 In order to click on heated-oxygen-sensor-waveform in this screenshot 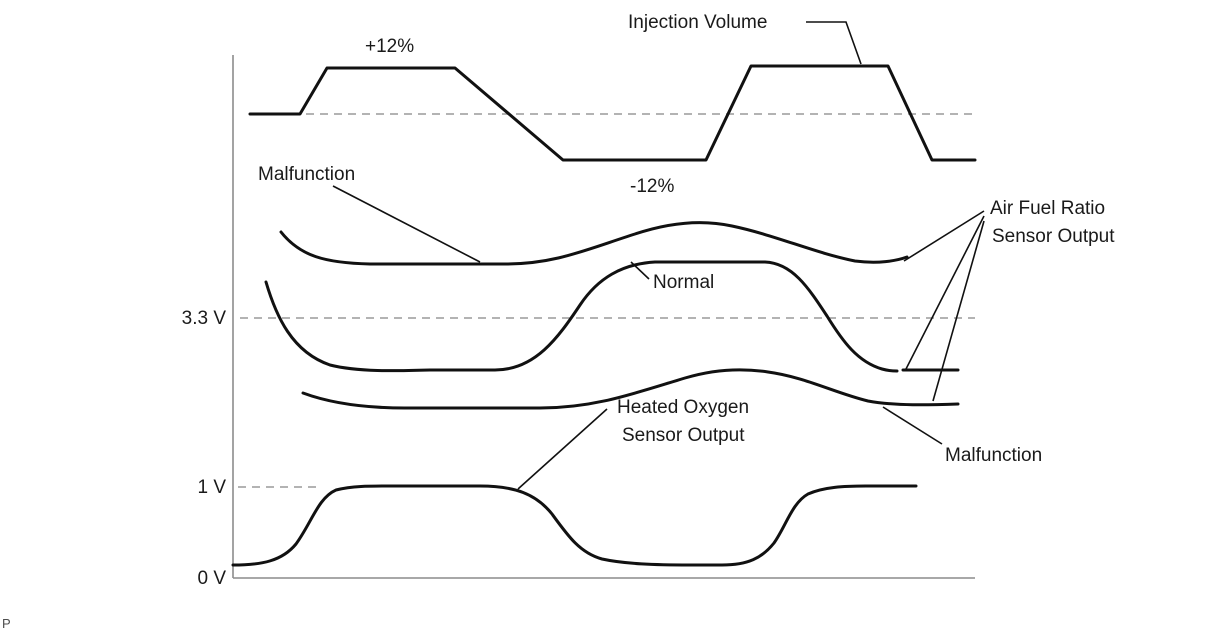, I will do `click(574, 525)`.